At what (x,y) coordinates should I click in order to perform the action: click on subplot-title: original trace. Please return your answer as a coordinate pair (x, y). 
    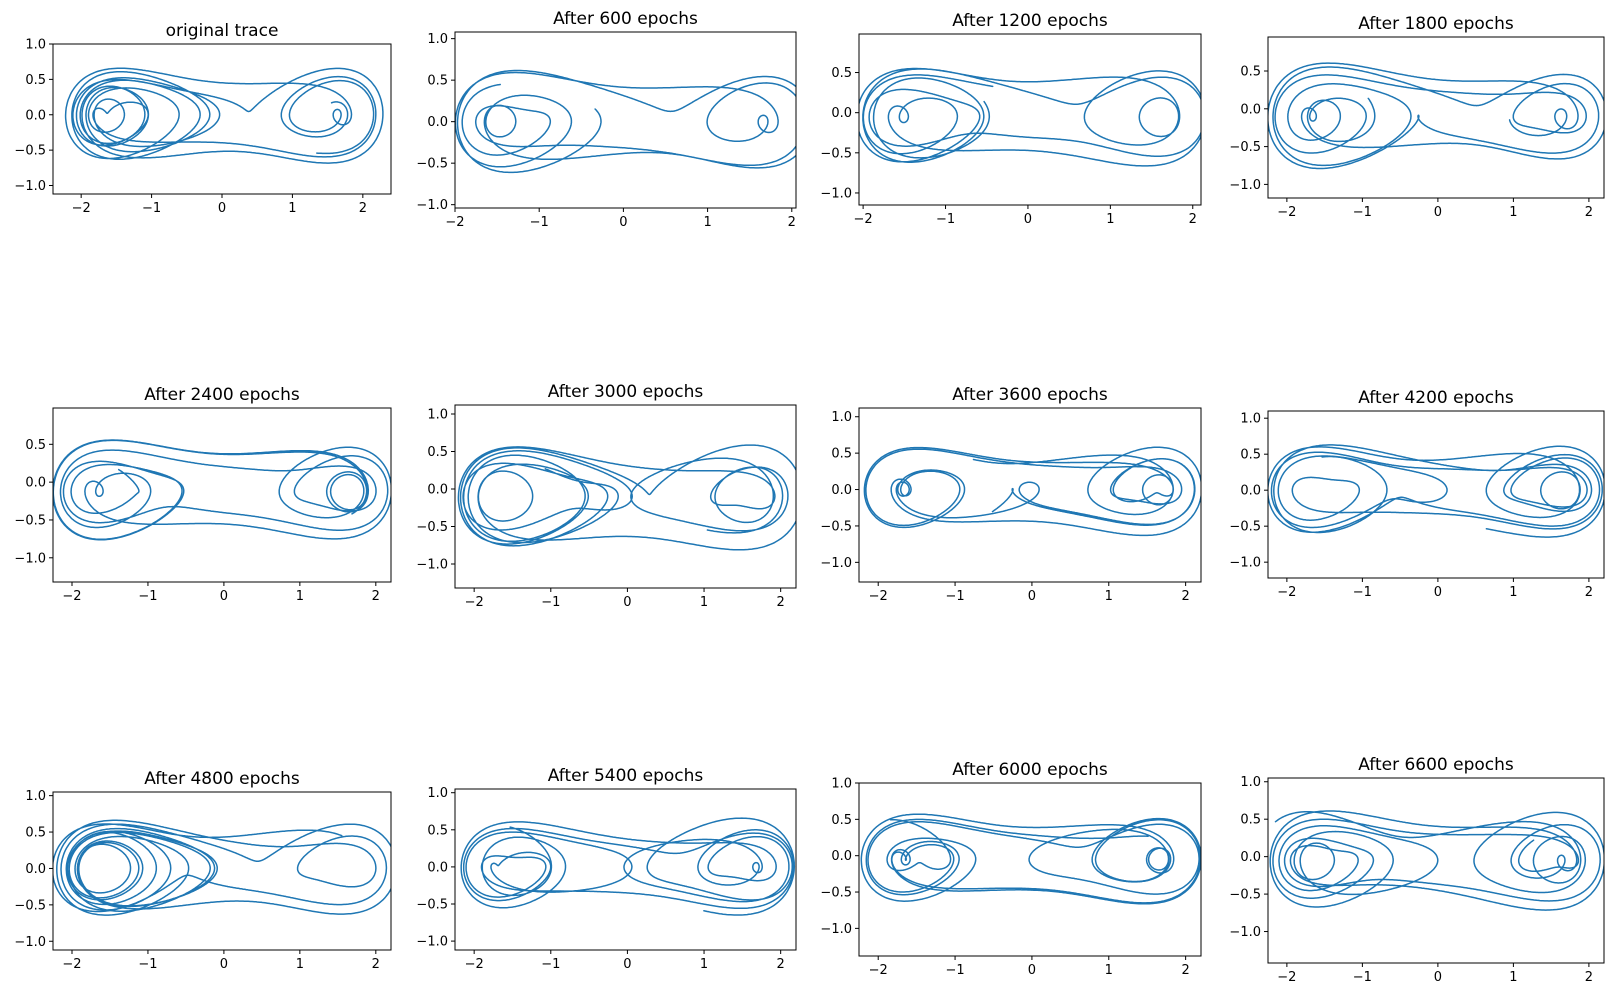
    Looking at the image, I should click on (222, 31).